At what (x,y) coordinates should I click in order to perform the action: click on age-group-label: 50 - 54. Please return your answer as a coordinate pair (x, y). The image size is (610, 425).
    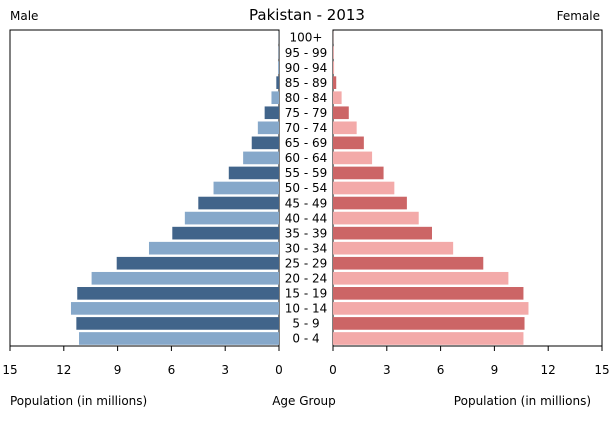
    Looking at the image, I should click on (306, 188).